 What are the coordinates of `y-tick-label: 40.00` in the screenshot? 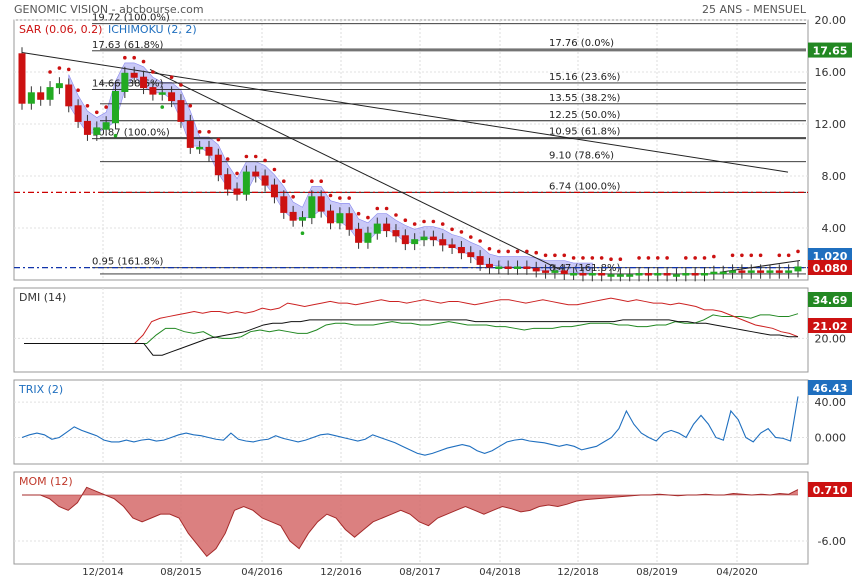 It's located at (831, 402).